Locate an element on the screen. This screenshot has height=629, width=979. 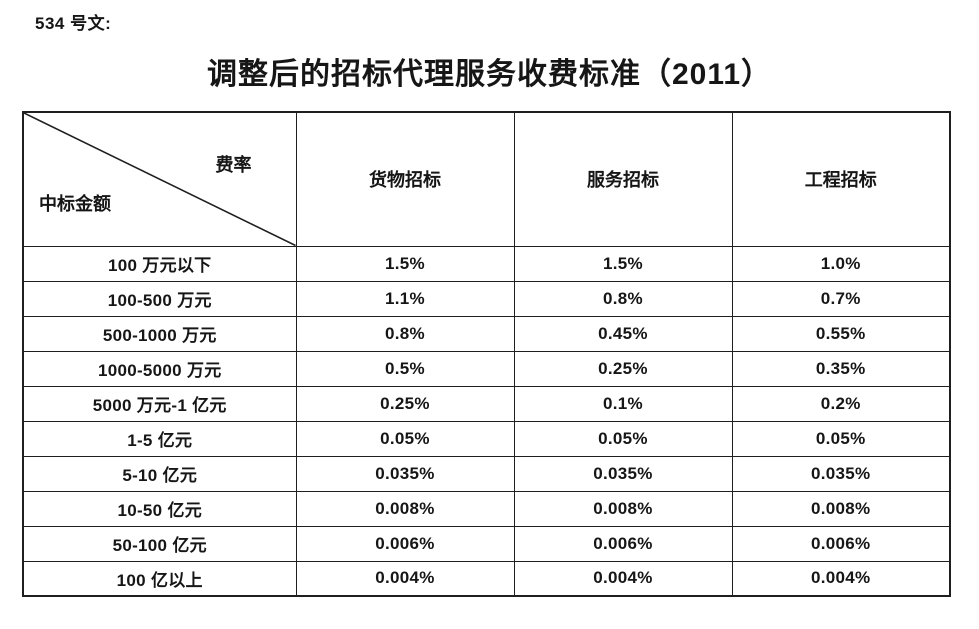
column-header-engineering: 工程招标 is located at coordinates (841, 179).